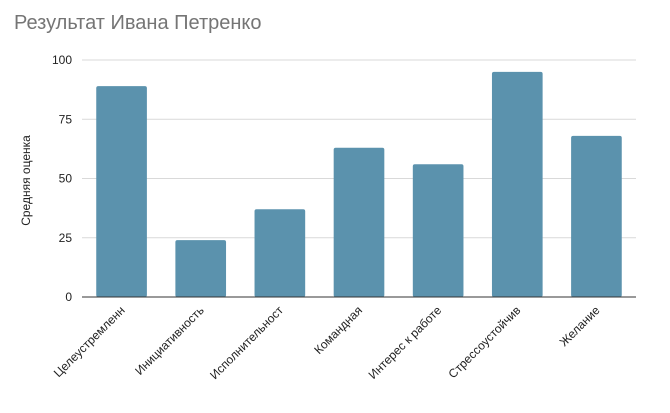  Describe the element at coordinates (169, 340) in the screenshot. I see `x-tick-label: Инициативность` at that location.